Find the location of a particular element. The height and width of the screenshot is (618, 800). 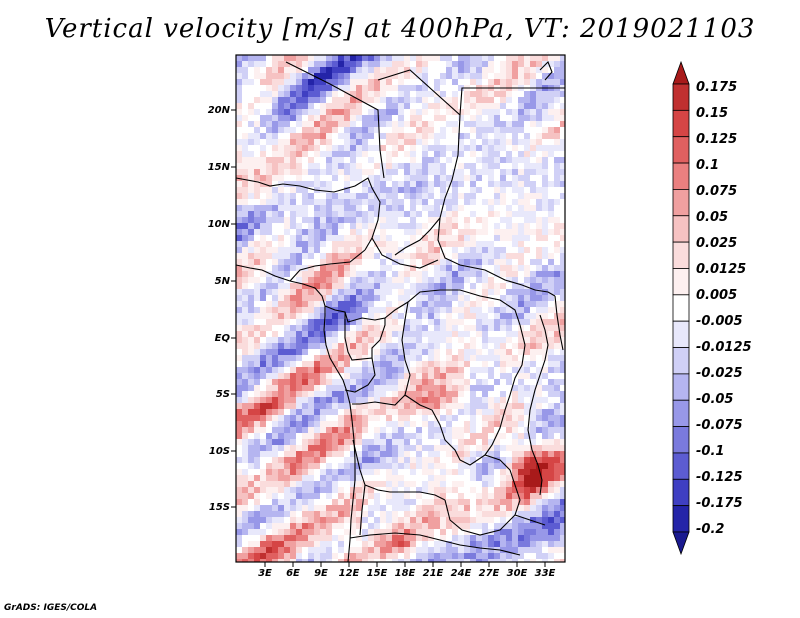

lon-label-24e: 24E is located at coordinates (461, 573).